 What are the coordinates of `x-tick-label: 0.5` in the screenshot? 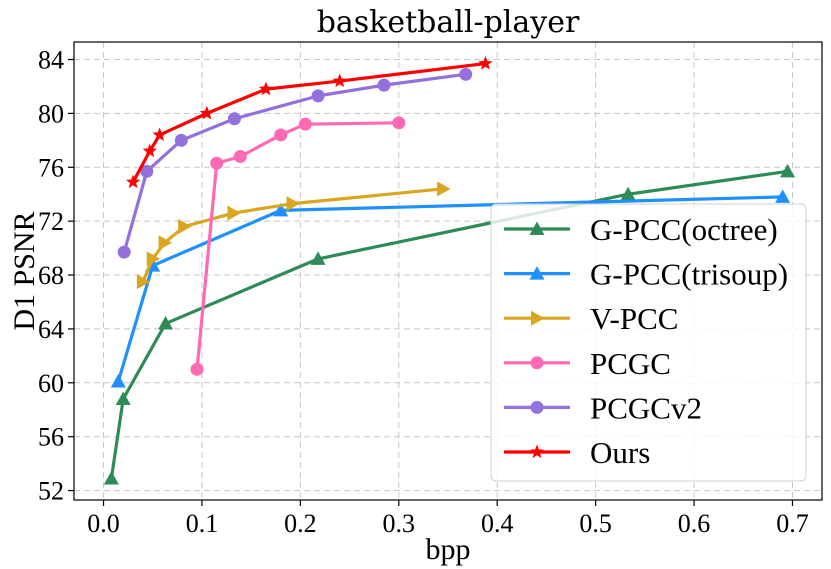 It's located at (595, 523).